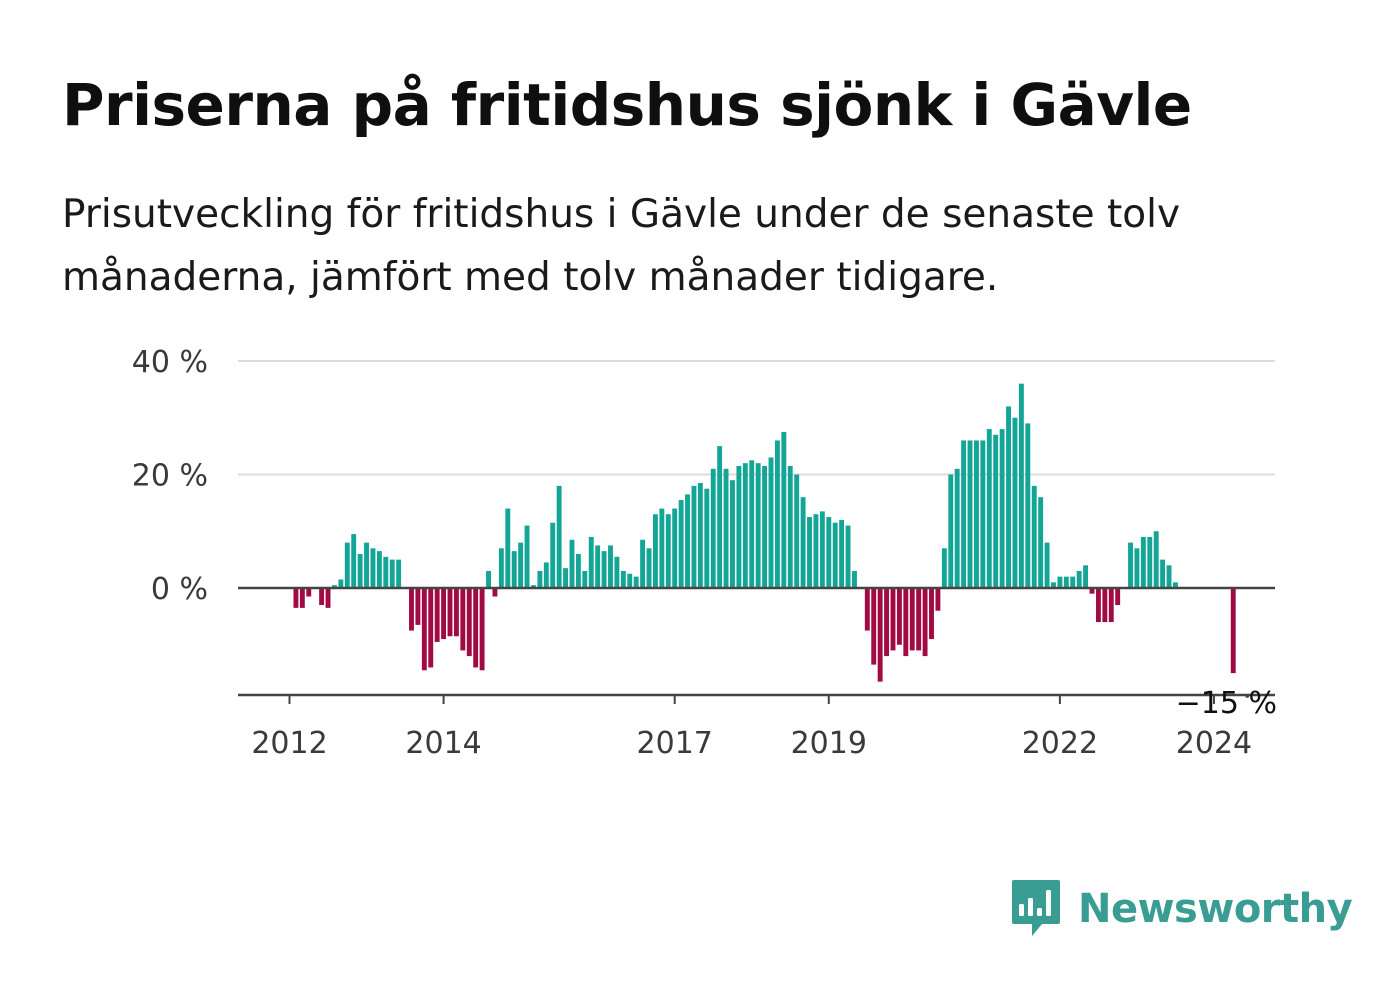 Image resolution: width=1382 pixels, height=999 pixels. I want to click on y-tick-label: 40 %, so click(170, 362).